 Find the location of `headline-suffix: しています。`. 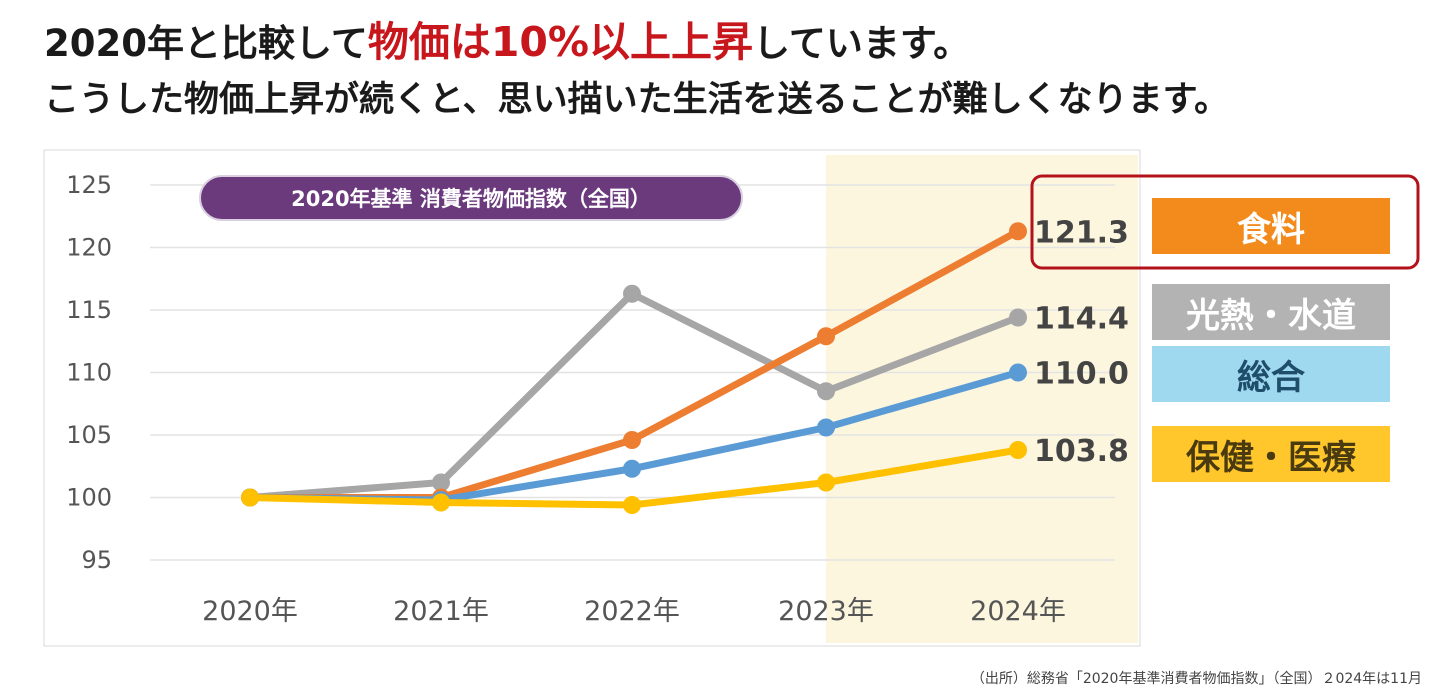

headline-suffix: しています。 is located at coordinates (862, 43).